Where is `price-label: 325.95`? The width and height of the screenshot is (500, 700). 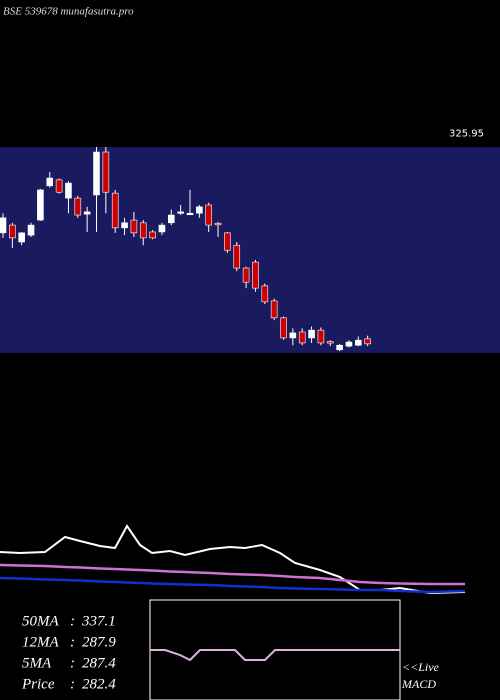 price-label: 325.95 is located at coordinates (466, 133).